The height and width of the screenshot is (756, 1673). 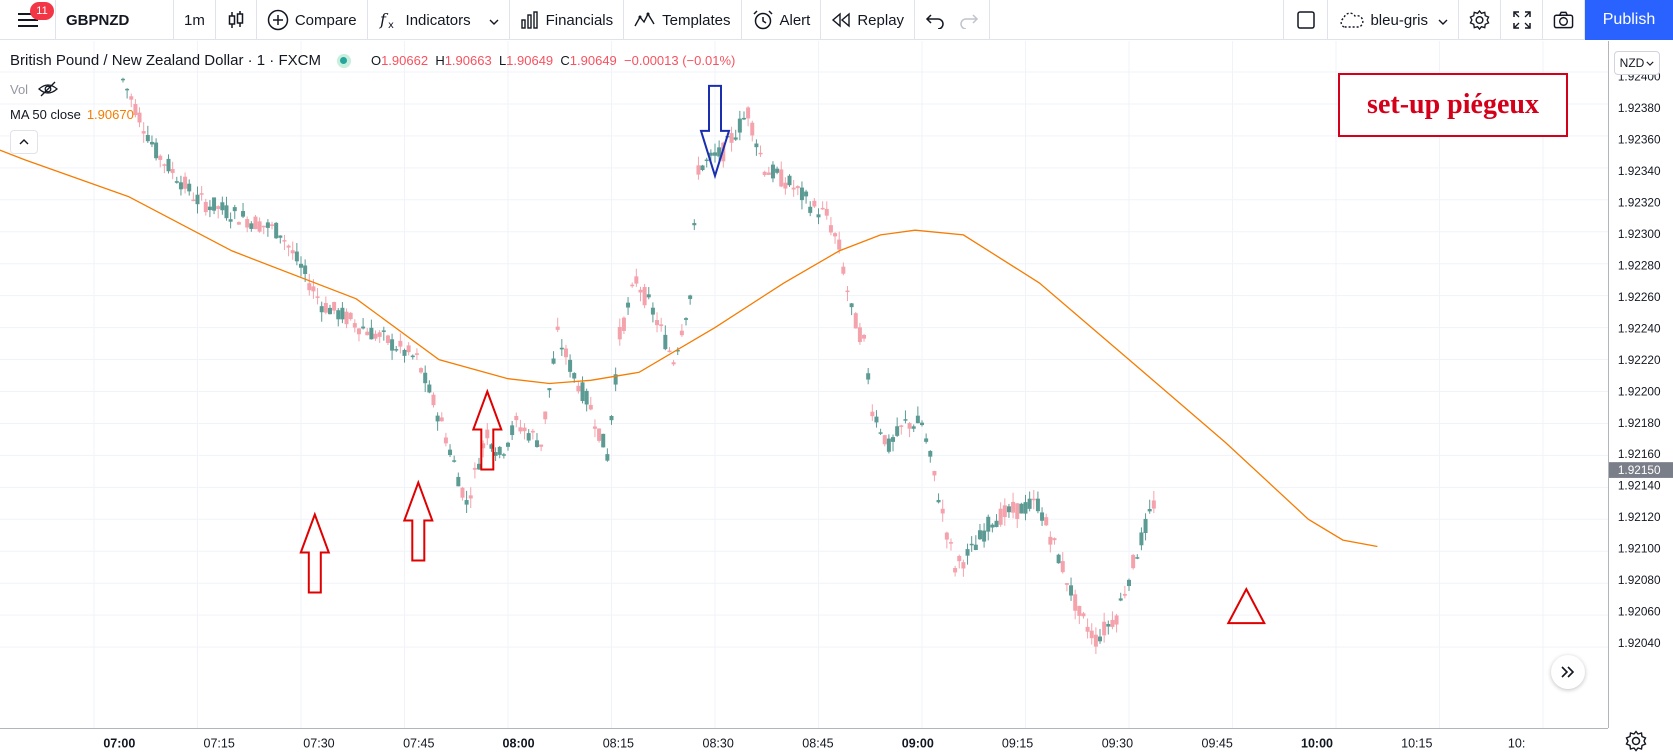 I want to click on settings-button, so click(x=1480, y=20).